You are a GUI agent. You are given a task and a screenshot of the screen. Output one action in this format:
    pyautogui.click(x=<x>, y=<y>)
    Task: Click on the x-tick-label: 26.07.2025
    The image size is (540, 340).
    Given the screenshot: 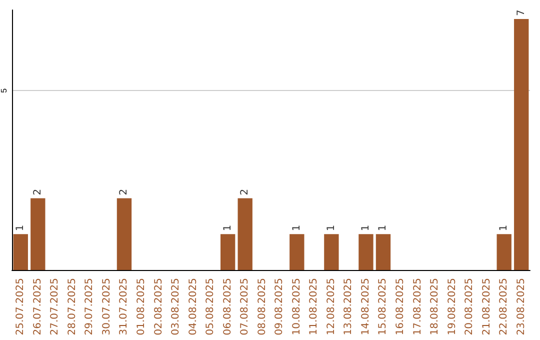 What is the action you would take?
    pyautogui.click(x=38, y=307)
    